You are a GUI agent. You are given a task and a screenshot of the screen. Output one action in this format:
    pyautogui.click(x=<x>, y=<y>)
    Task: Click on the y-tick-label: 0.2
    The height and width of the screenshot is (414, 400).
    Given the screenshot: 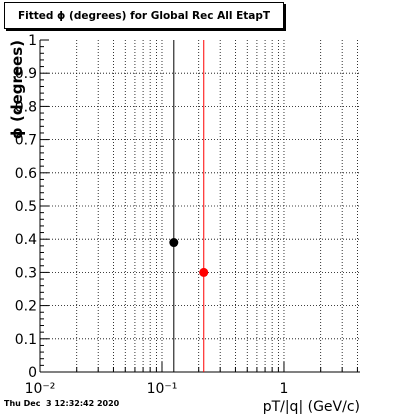 What is the action you would take?
    pyautogui.click(x=26, y=307)
    